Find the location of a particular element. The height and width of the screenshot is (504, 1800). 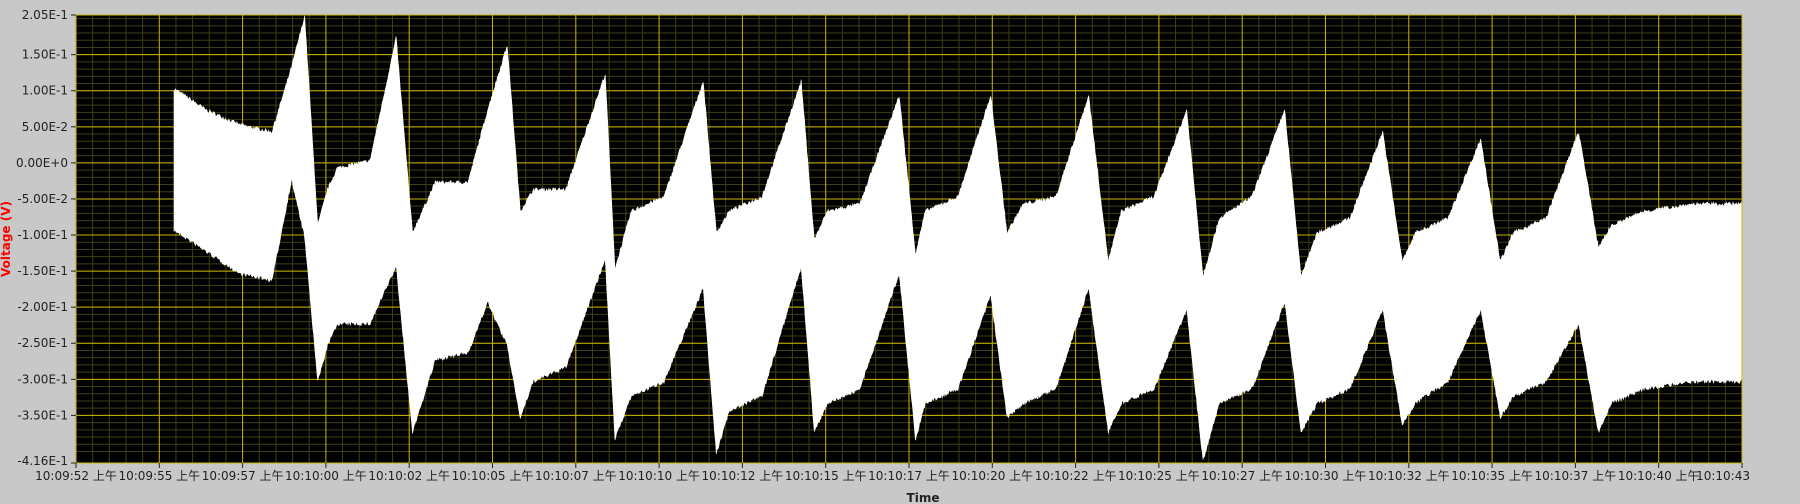

y-tick-label: 0.00E+0 is located at coordinates (42, 163).